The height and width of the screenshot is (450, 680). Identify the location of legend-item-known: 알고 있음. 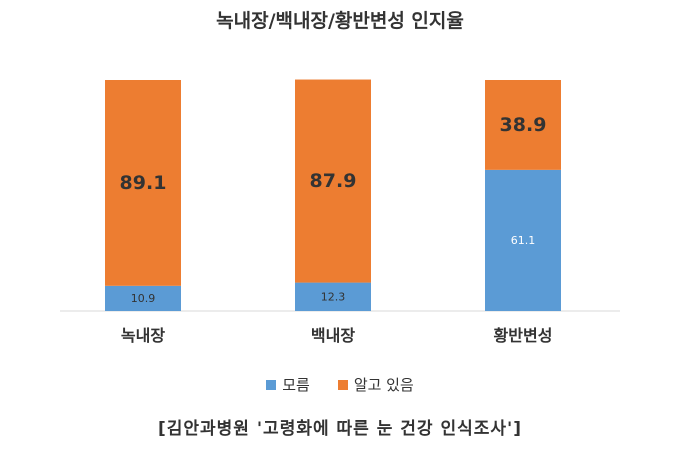
(375, 384).